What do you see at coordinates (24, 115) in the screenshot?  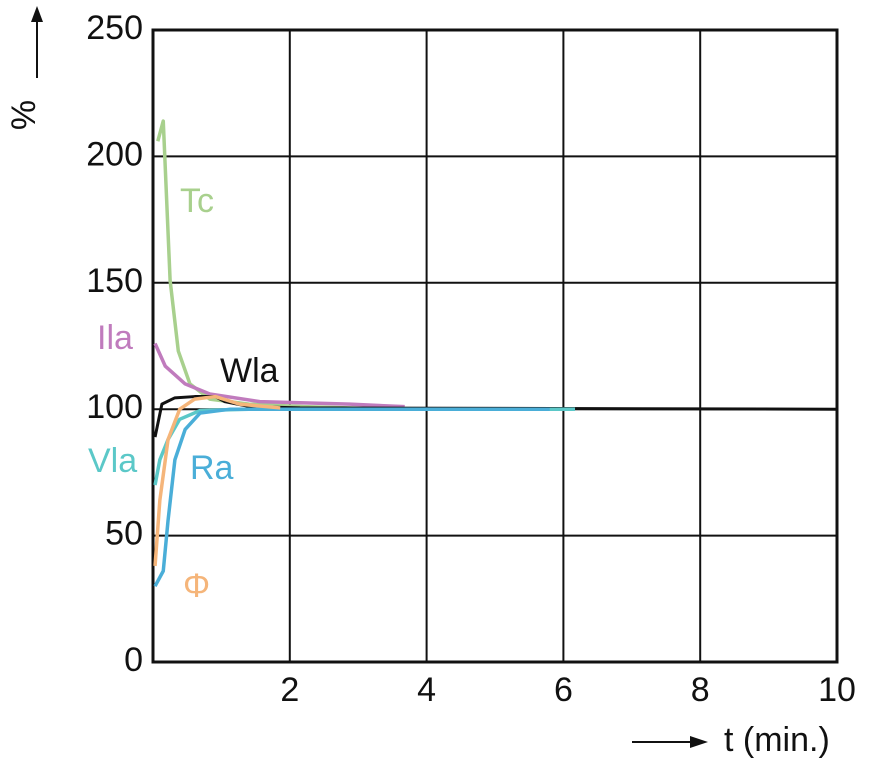 I see `y-label: %` at bounding box center [24, 115].